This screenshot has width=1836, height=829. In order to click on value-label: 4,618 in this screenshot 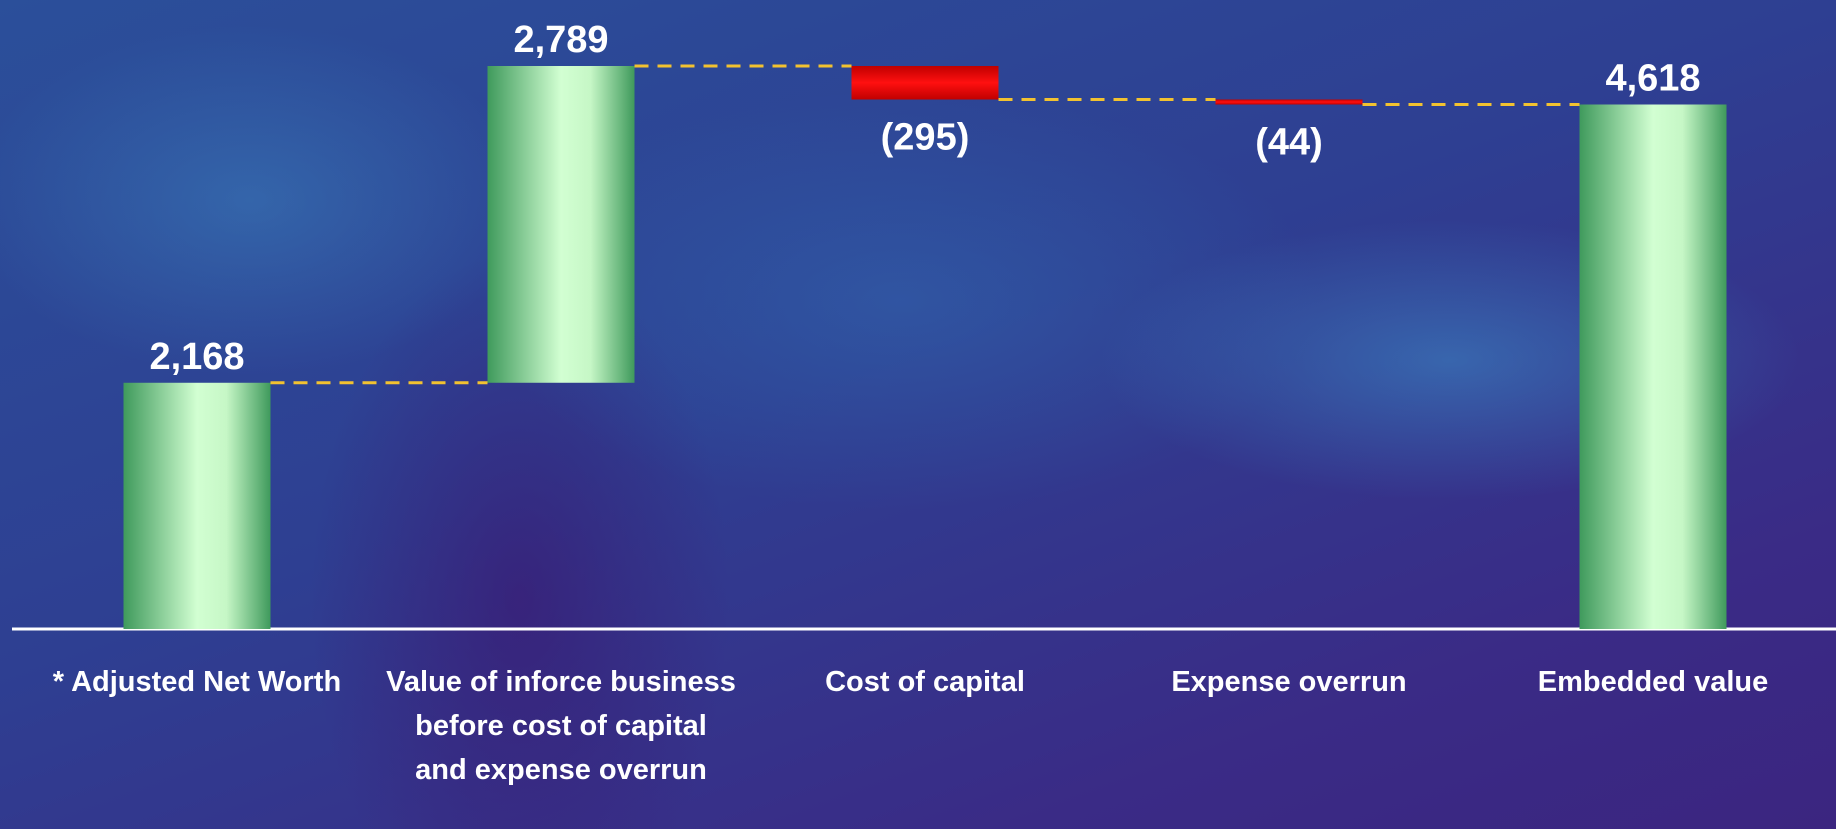, I will do `click(1652, 79)`.